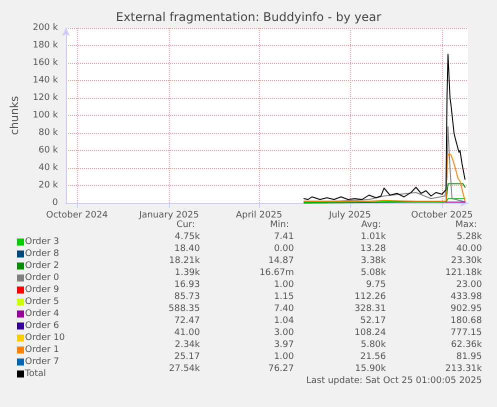 The width and height of the screenshot is (497, 407). I want to click on text: 7.40, so click(284, 309).